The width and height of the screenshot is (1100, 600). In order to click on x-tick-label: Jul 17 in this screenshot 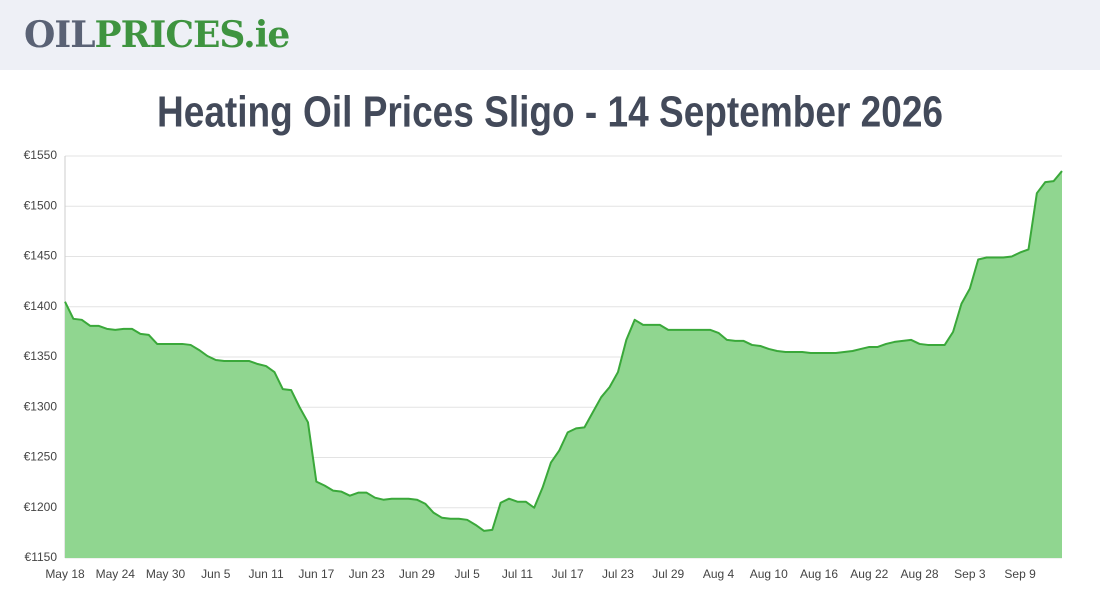, I will do `click(568, 574)`.